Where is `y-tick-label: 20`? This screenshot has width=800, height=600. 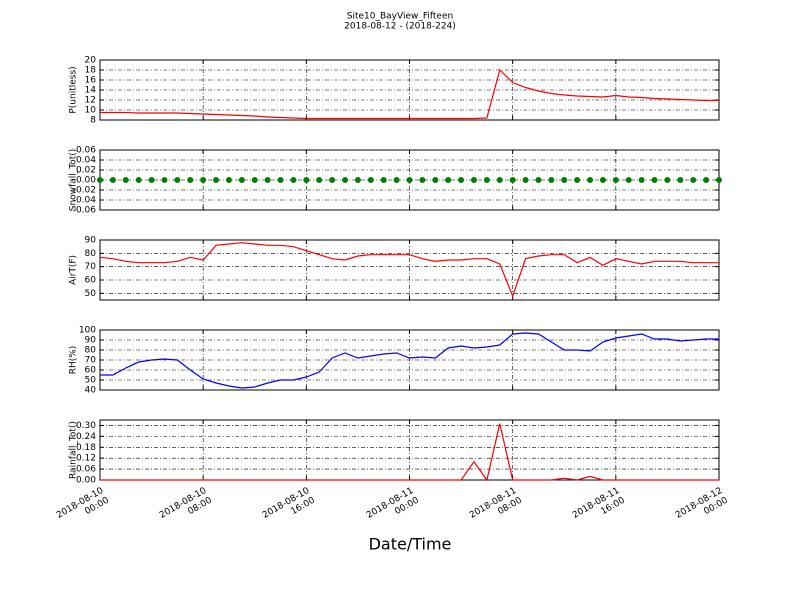
y-tick-label: 20 is located at coordinates (91, 61).